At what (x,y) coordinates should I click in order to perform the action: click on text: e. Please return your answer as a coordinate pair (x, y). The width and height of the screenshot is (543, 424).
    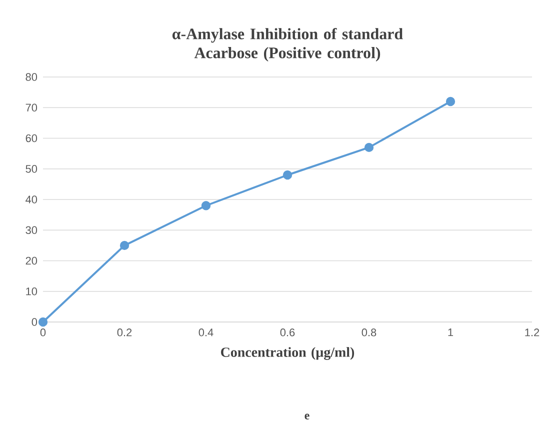
    Looking at the image, I should click on (307, 417).